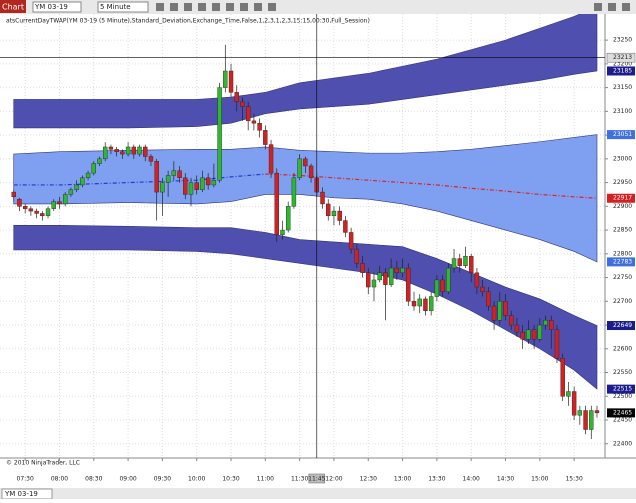  I want to click on y-tick-label: 22950, so click(622, 182).